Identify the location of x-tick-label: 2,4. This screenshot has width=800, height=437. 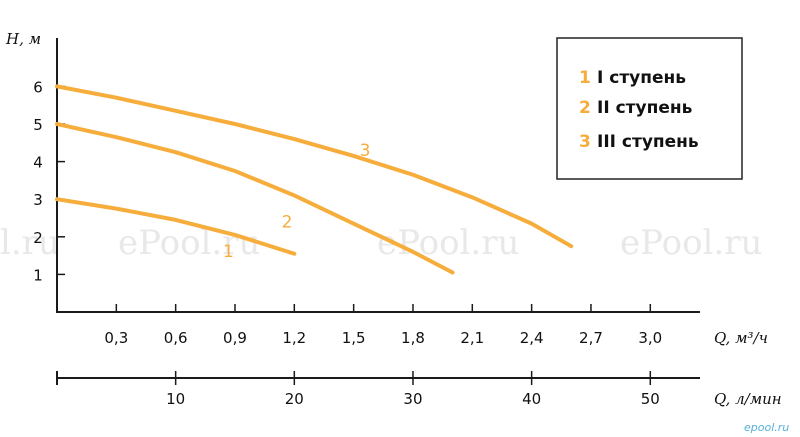
(532, 338).